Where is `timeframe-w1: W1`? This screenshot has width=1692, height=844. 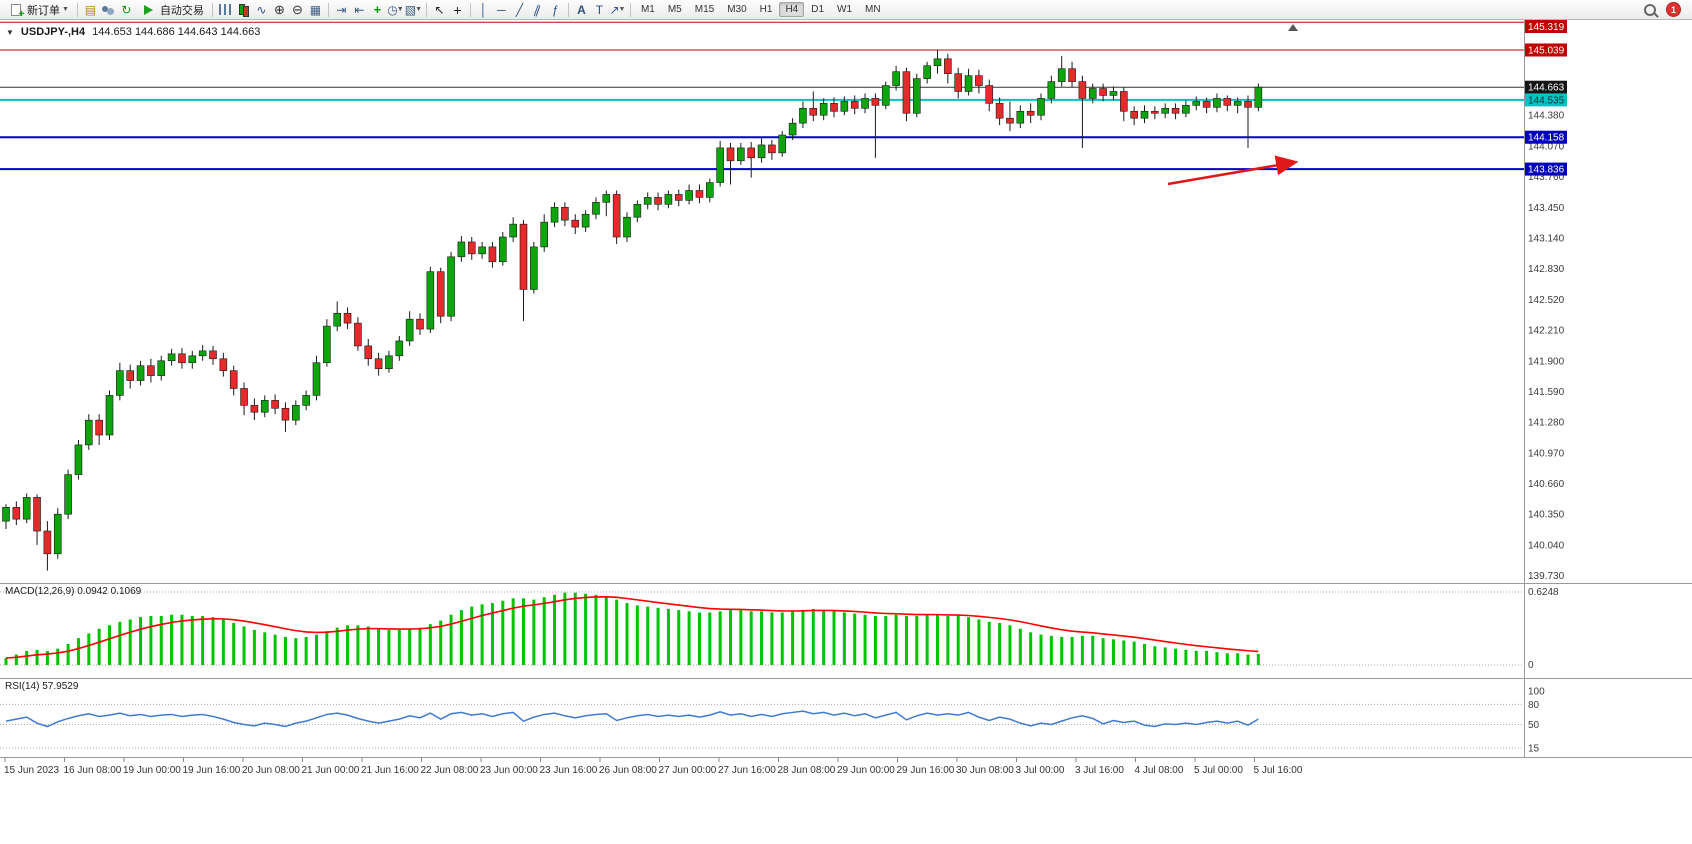
timeframe-w1: W1 is located at coordinates (845, 9).